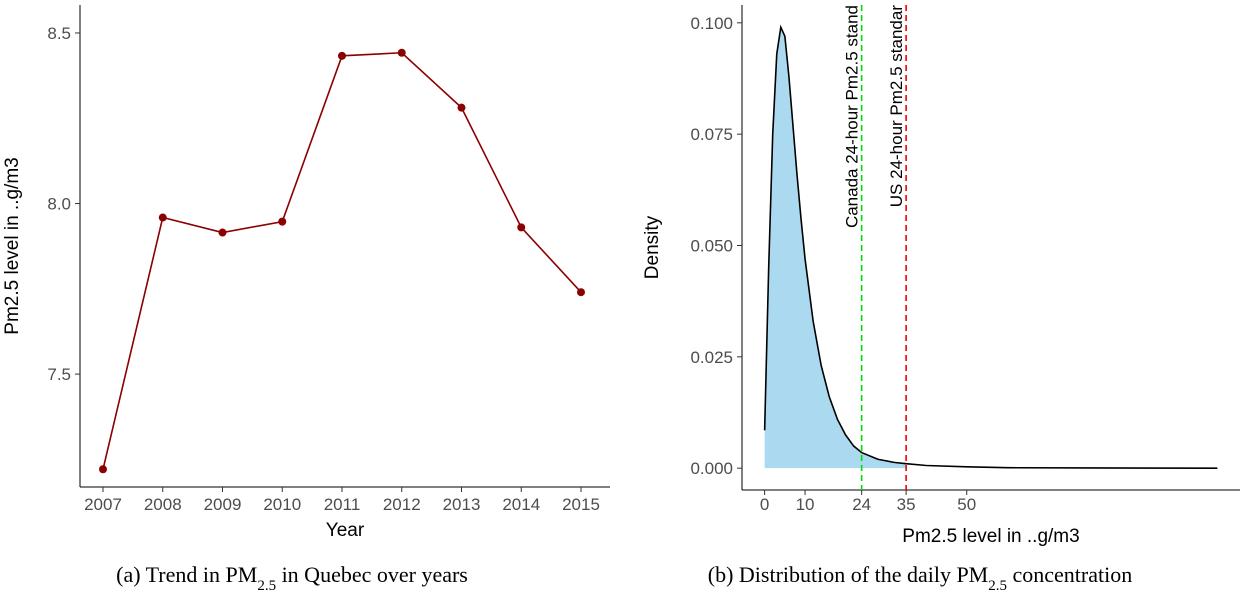  I want to click on caption-text: (b) Distribution of the daily PM, so click(848, 574).